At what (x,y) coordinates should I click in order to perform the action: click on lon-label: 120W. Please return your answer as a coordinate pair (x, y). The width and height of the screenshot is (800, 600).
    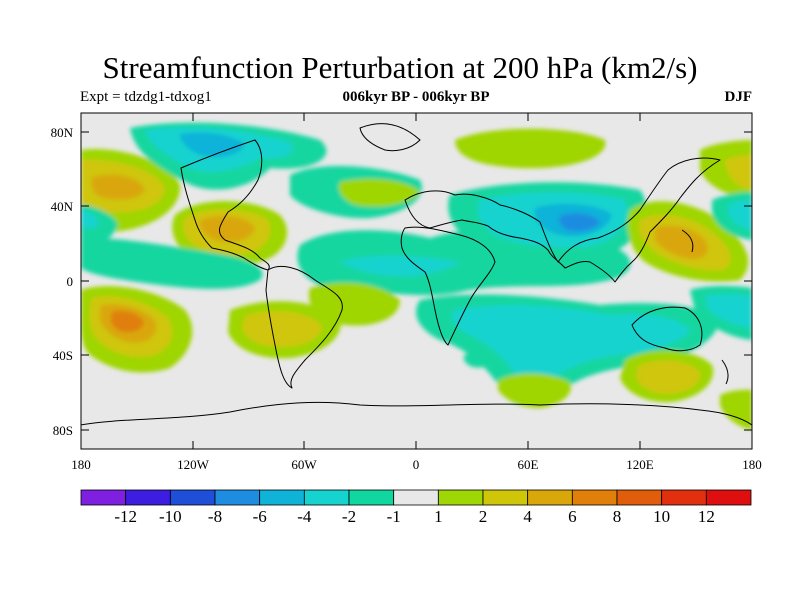
    Looking at the image, I should click on (193, 464).